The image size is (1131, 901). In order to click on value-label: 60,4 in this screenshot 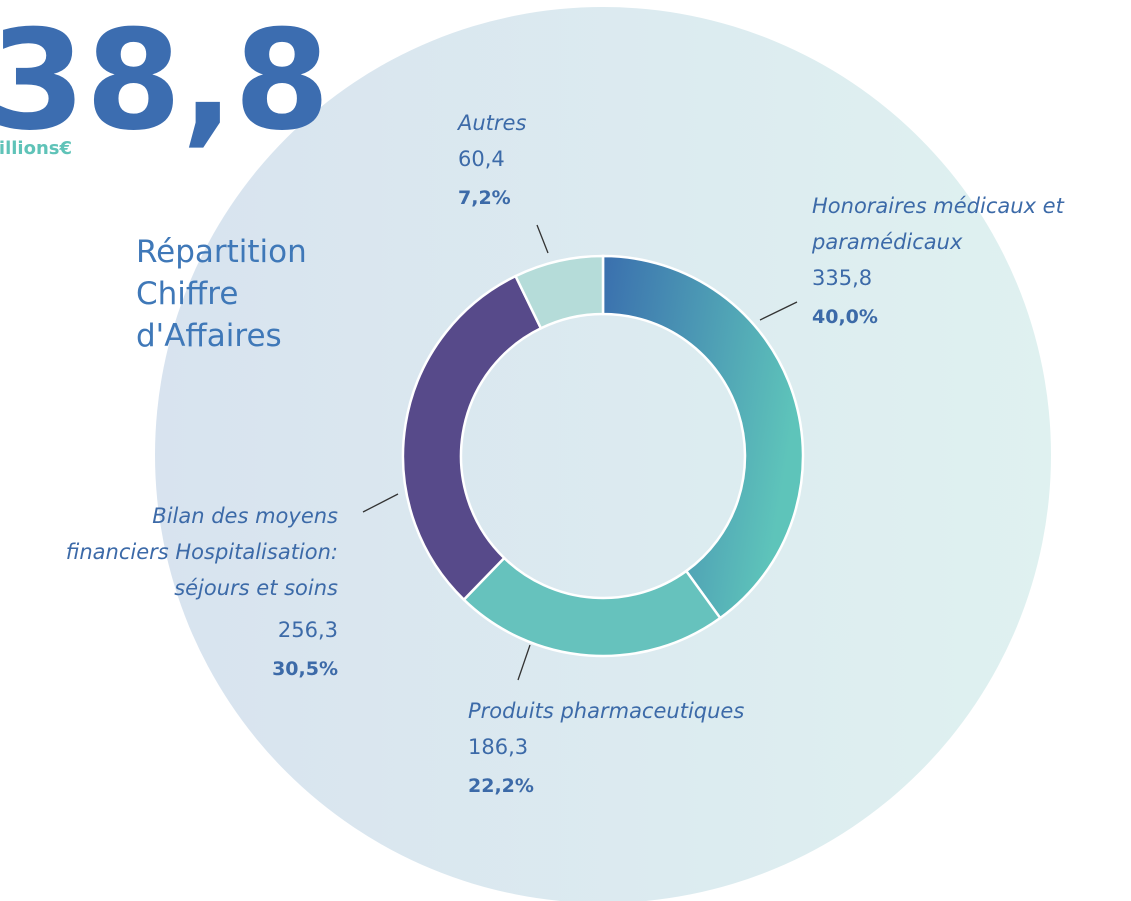, I will do `click(481, 159)`.